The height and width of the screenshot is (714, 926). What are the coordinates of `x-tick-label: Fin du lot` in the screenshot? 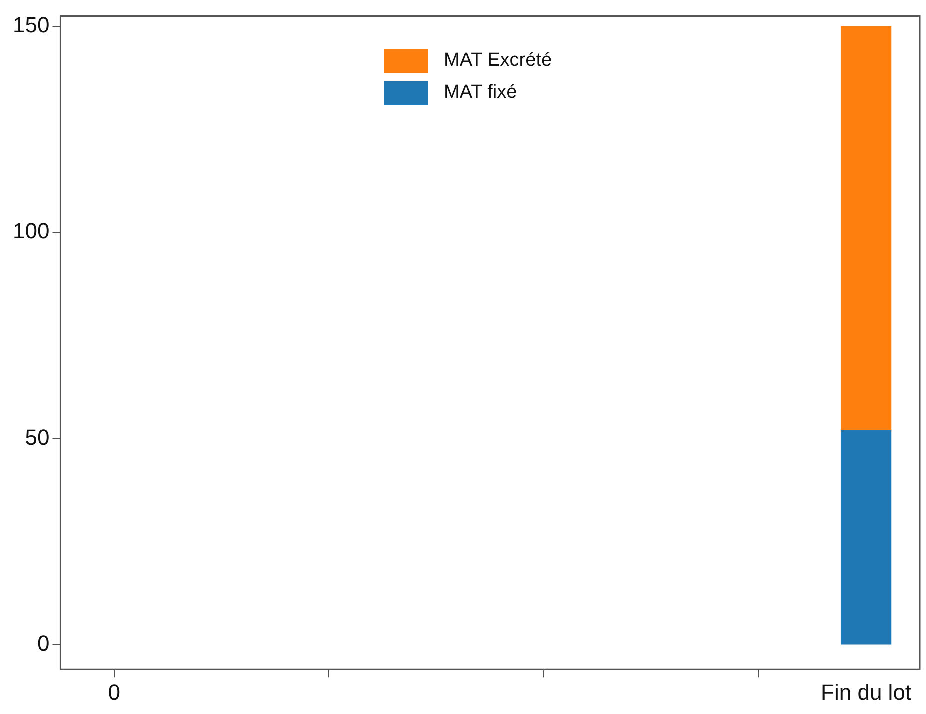 It's located at (866, 692).